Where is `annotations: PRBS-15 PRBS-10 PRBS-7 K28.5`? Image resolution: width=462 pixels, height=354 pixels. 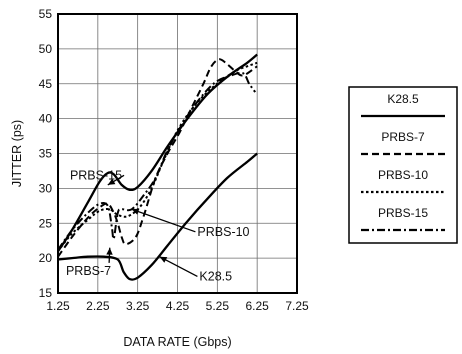 annotations: PRBS-15 PRBS-10 PRBS-7 K28.5 is located at coordinates (158, 225).